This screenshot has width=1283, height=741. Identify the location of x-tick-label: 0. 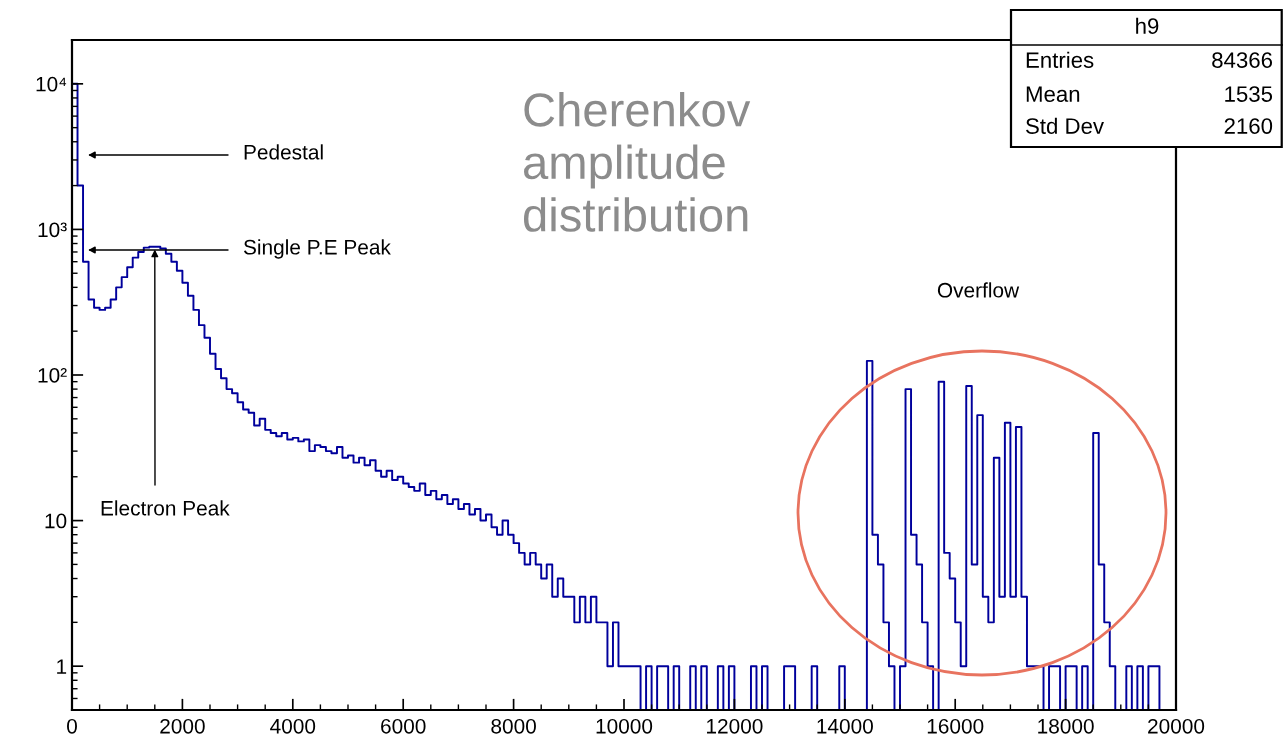
(72, 726).